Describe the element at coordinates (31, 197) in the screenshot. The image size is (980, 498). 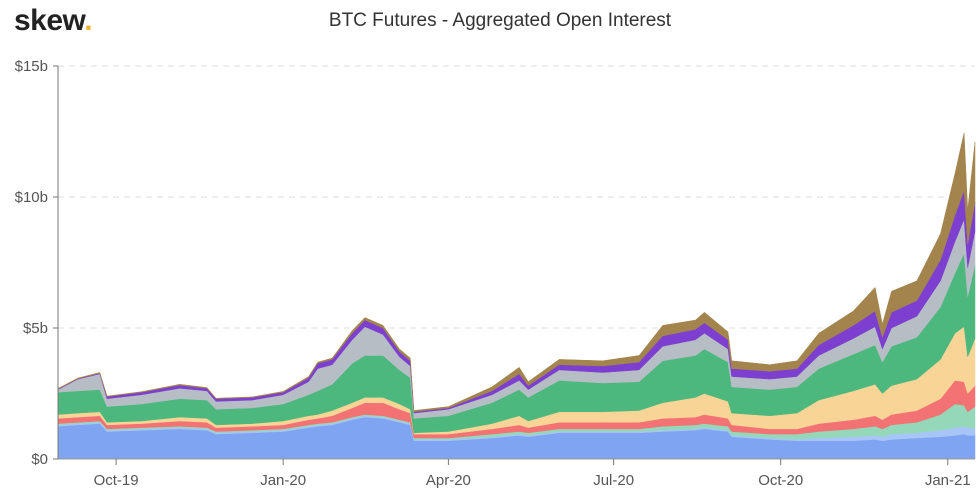
I see `y-tick-label: $10b` at that location.